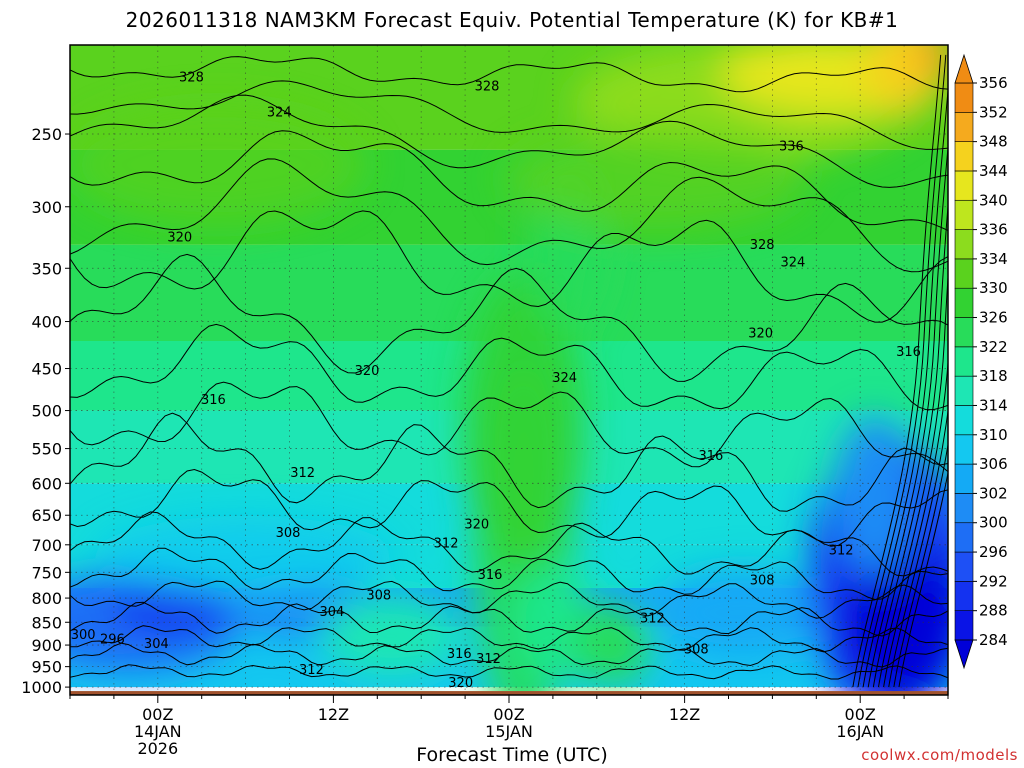 Image resolution: width=1024 pixels, height=768 pixels. Describe the element at coordinates (564, 378) in the screenshot. I see `contour-label: 324` at that location.